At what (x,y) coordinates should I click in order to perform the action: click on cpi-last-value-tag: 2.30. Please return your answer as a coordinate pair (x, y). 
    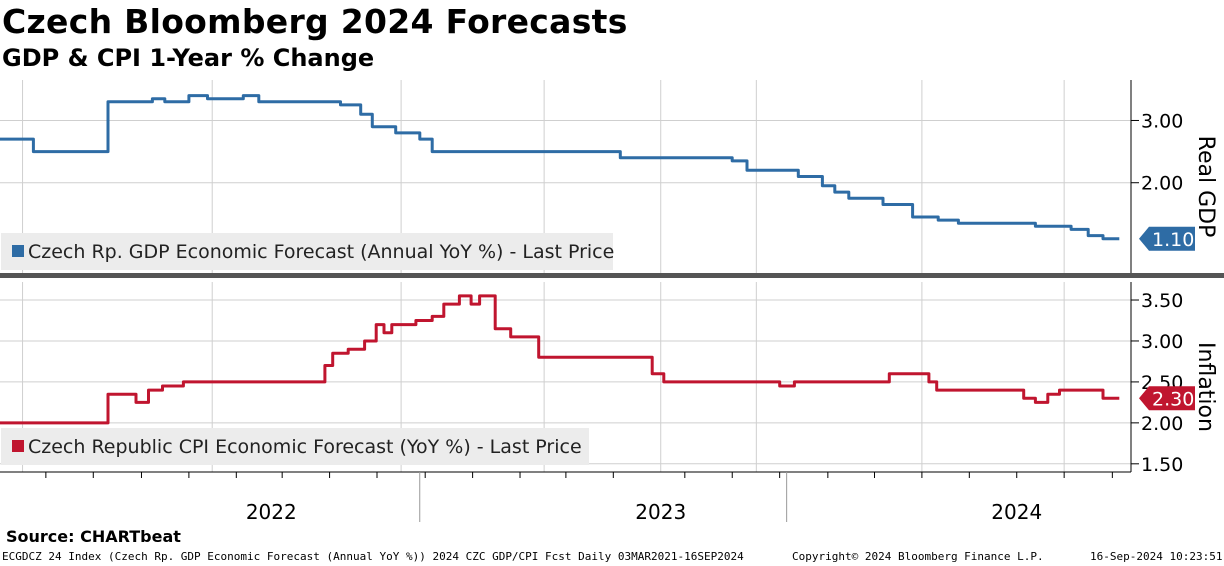
    Looking at the image, I should click on (1167, 398).